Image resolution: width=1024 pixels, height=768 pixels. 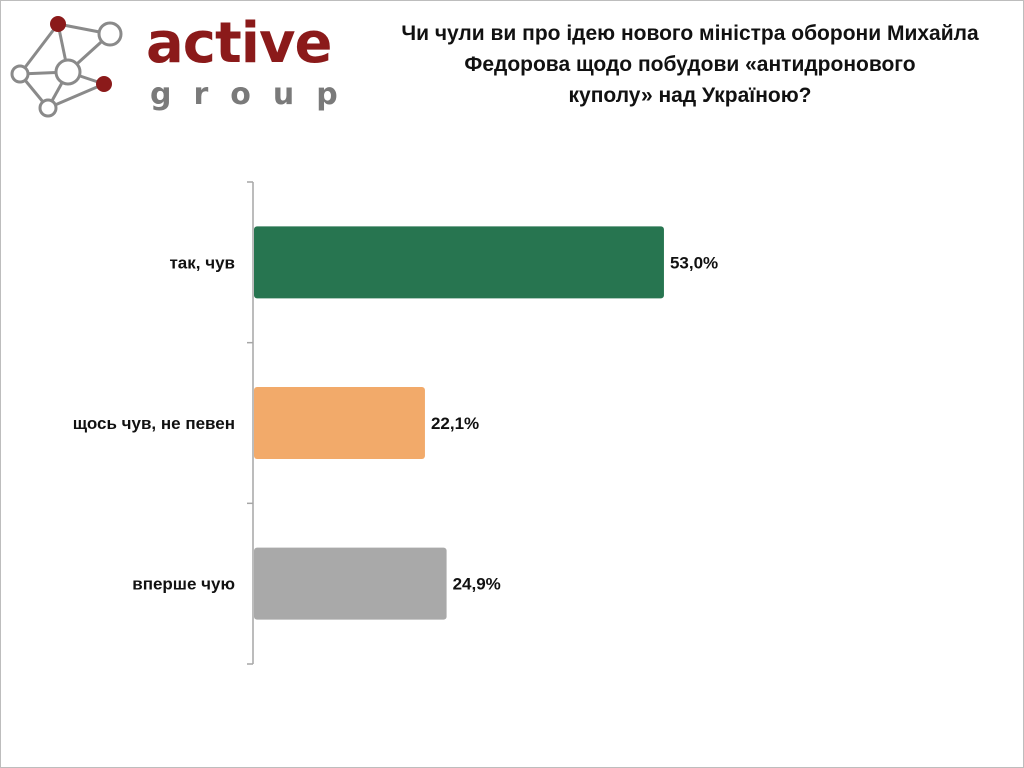 What do you see at coordinates (154, 423) in the screenshot?
I see `category-label: щось чув, не певен` at bounding box center [154, 423].